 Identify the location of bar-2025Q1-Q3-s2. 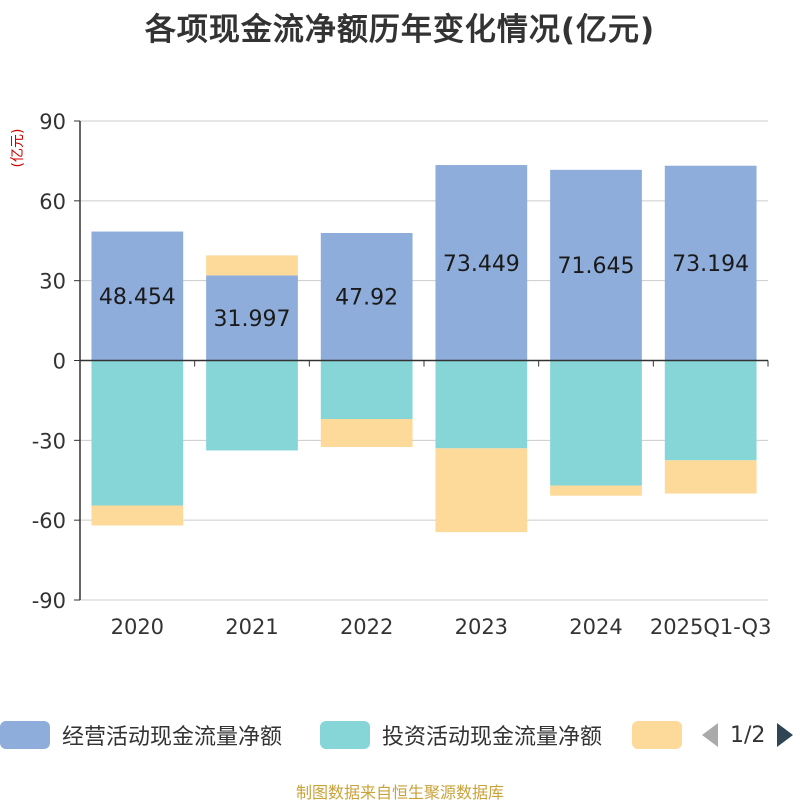
(710, 477).